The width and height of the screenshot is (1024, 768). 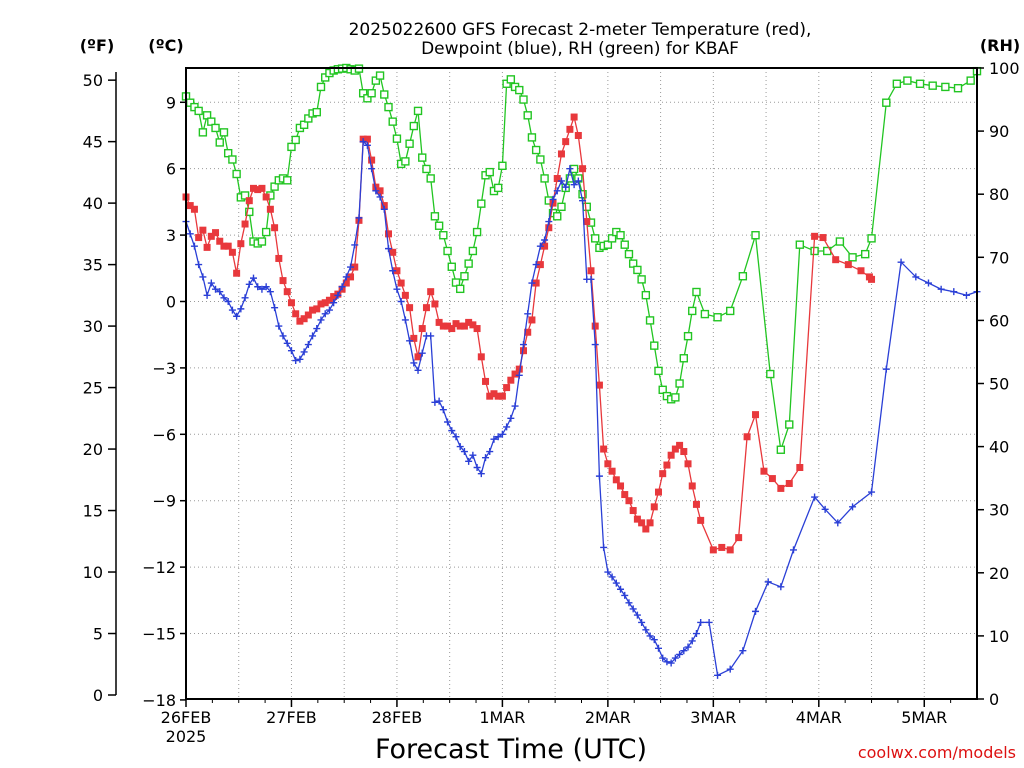 What do you see at coordinates (93, 449) in the screenshot?
I see `f-axis-tick-label: 20` at bounding box center [93, 449].